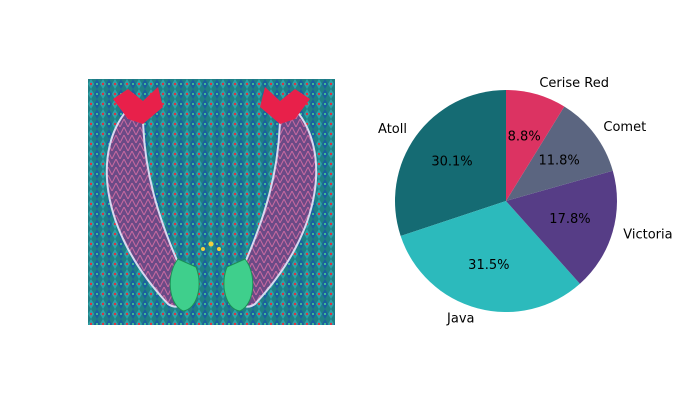 This screenshot has height=400, width=700. I want to click on slice-percent-java: 31.5%, so click(488, 265).